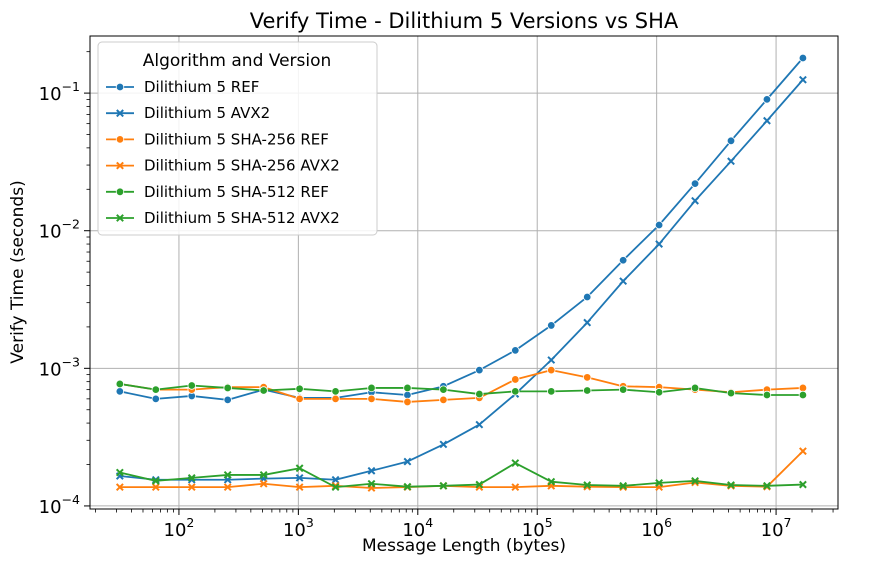  What do you see at coordinates (464, 546) in the screenshot?
I see `x-axis-label: Message Length (bytes)` at bounding box center [464, 546].